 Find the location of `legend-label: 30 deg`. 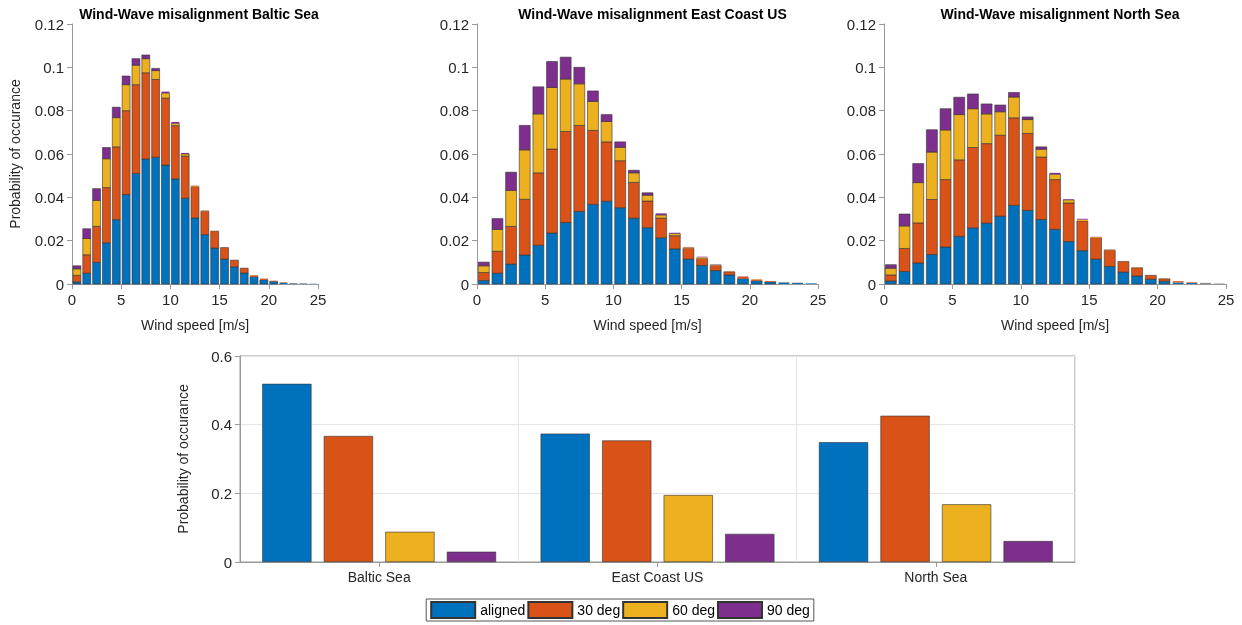

legend-label: 30 deg is located at coordinates (599, 610).